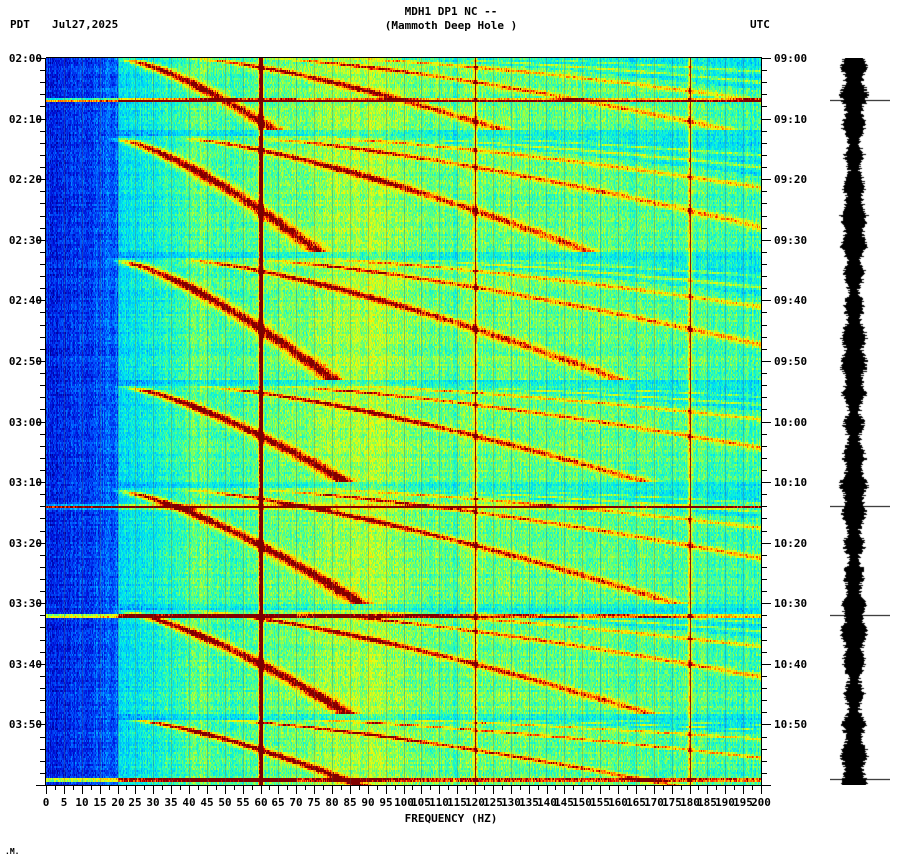  What do you see at coordinates (25, 724) in the screenshot?
I see `time-label-pdt-11: 03:50` at bounding box center [25, 724].